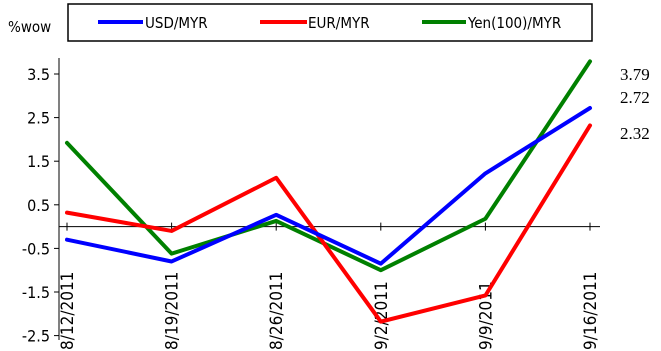  Describe the element at coordinates (38, 74) in the screenshot. I see `y-tick-label: 3.5` at that location.